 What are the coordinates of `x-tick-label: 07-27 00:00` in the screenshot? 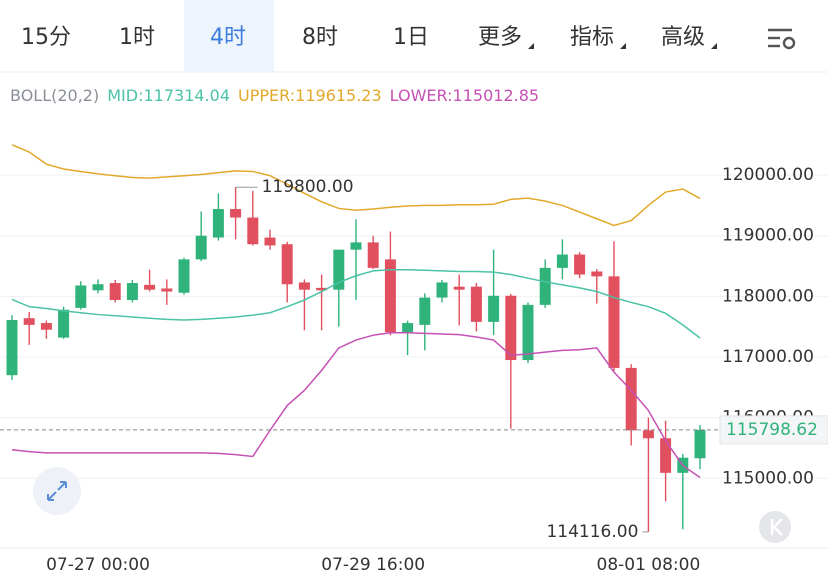 It's located at (98, 565).